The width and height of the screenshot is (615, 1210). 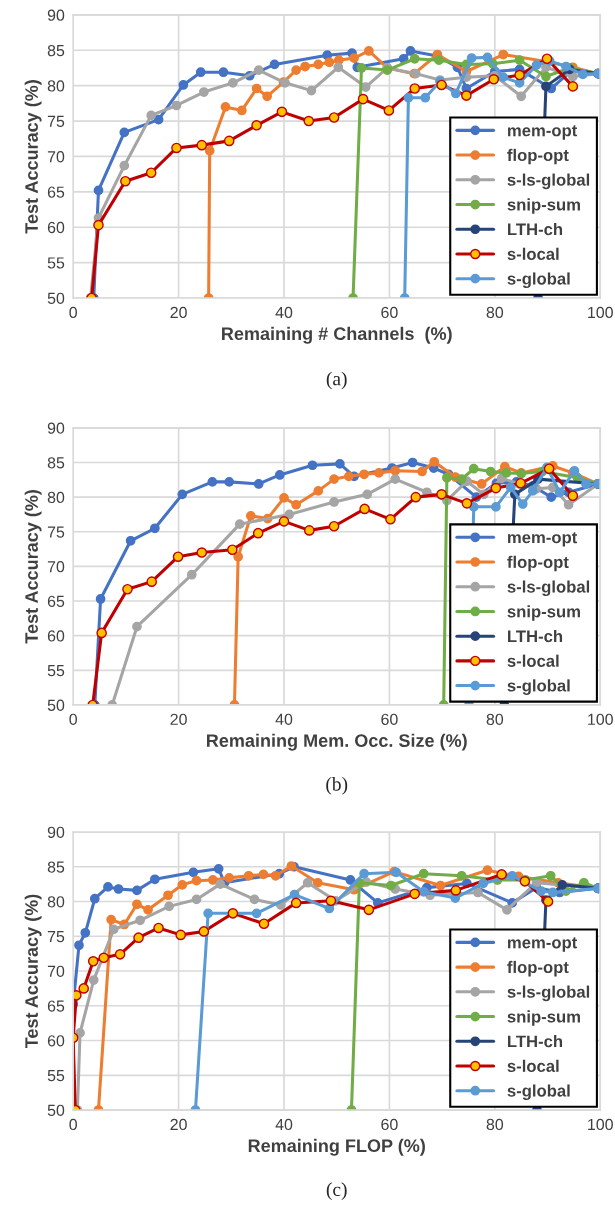 I want to click on text: (a), so click(x=336, y=380).